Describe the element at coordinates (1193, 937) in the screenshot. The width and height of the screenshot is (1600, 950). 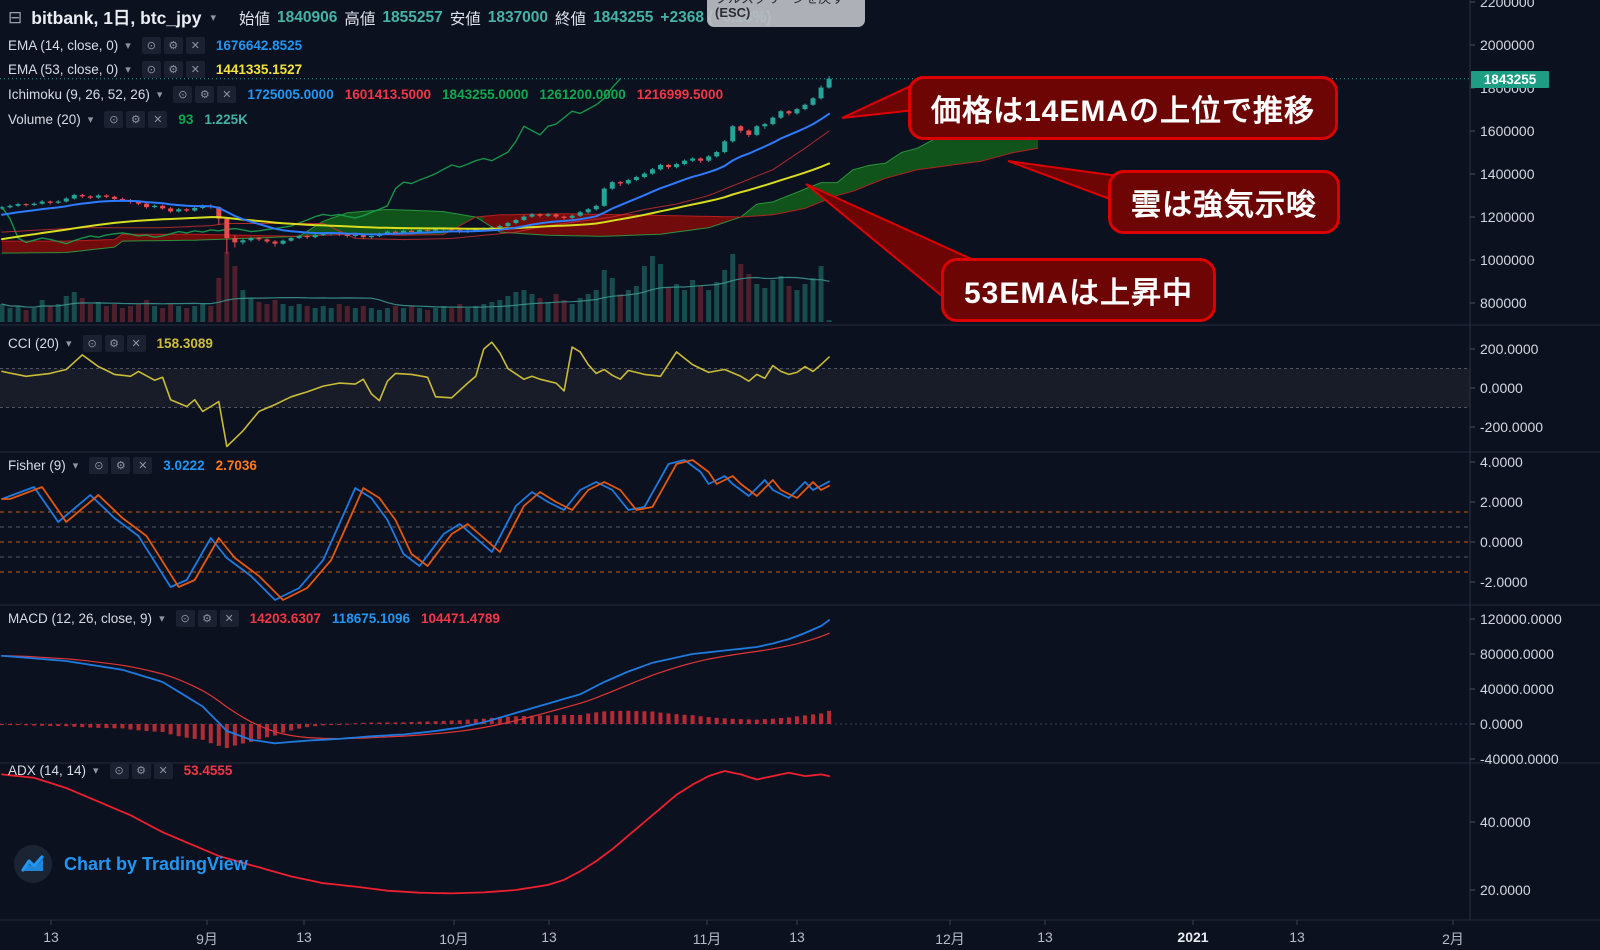
I see `time-axis-label: 2021` at that location.